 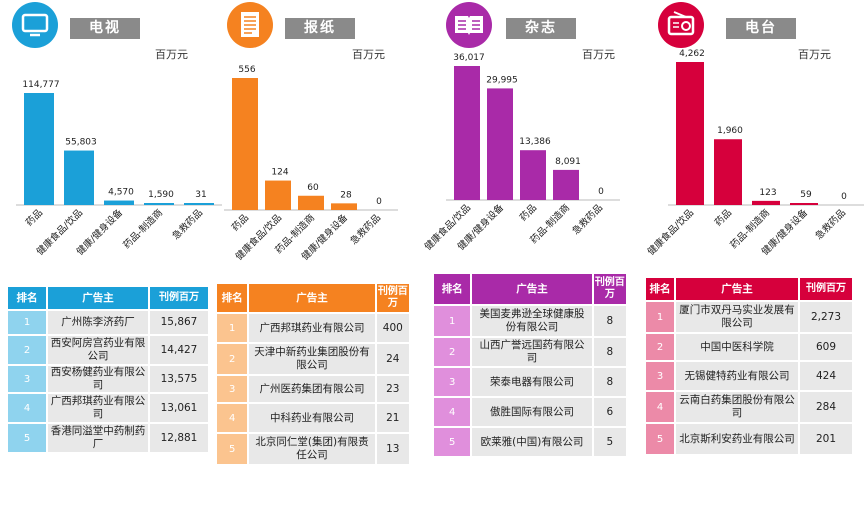 I want to click on tv-icon, so click(x=35, y=25).